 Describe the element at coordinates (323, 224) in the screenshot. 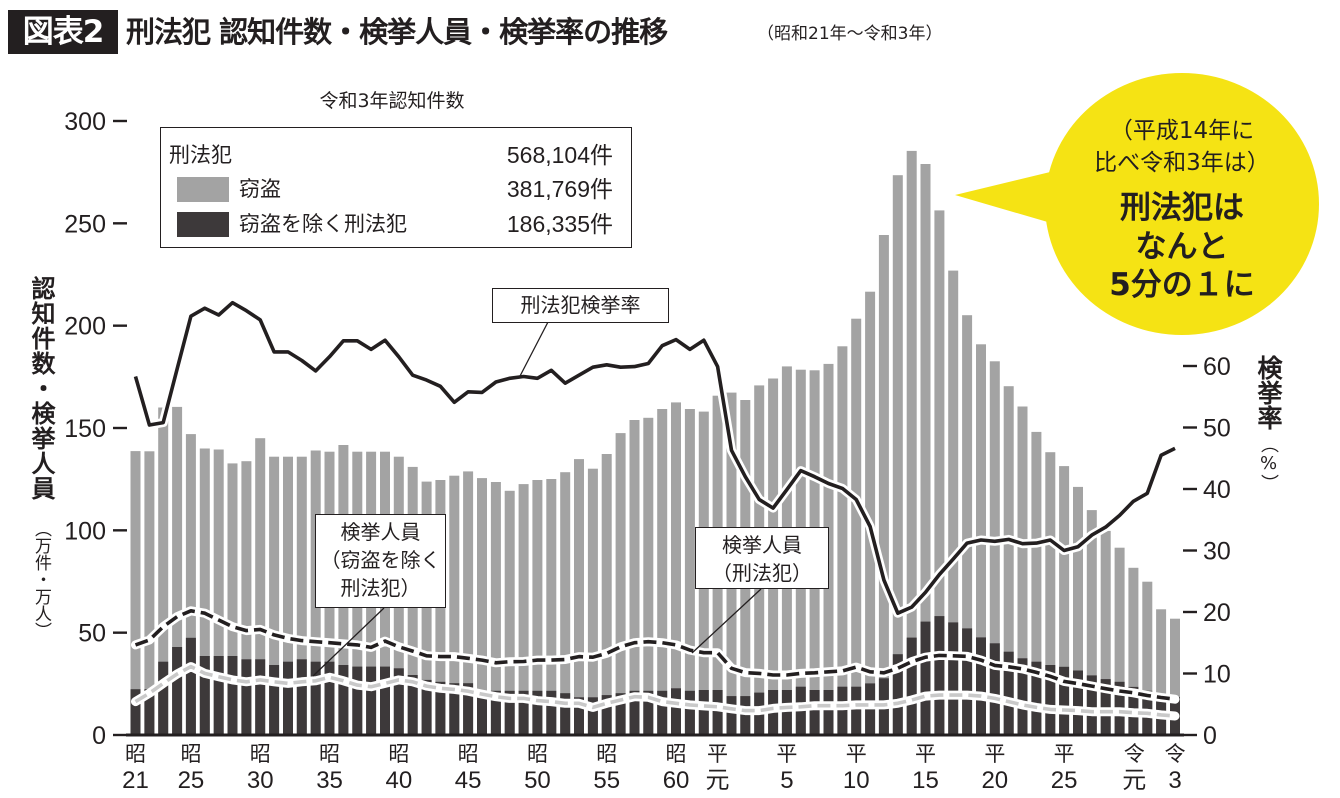

I see `legend-label: 窃盗を除く刑法犯` at that location.